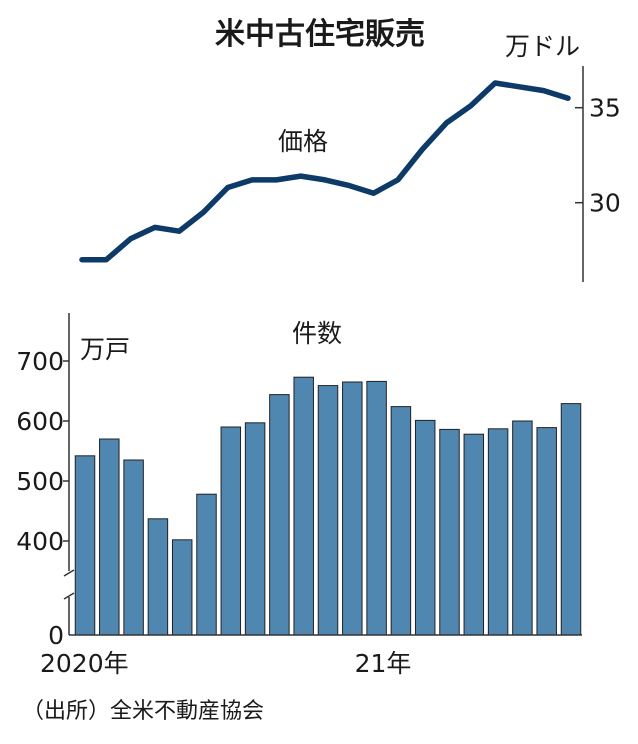 This screenshot has width=638, height=744. What do you see at coordinates (303, 141) in the screenshot?
I see `price-series-label: 価格` at bounding box center [303, 141].